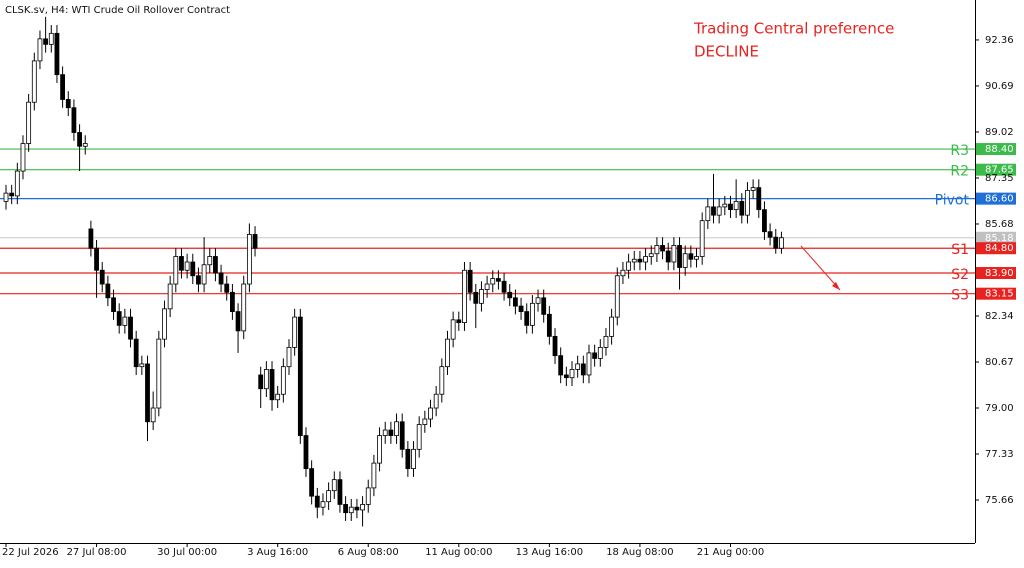 This screenshot has height=568, width=1024. What do you see at coordinates (960, 275) in the screenshot?
I see `level-name: S2` at bounding box center [960, 275].